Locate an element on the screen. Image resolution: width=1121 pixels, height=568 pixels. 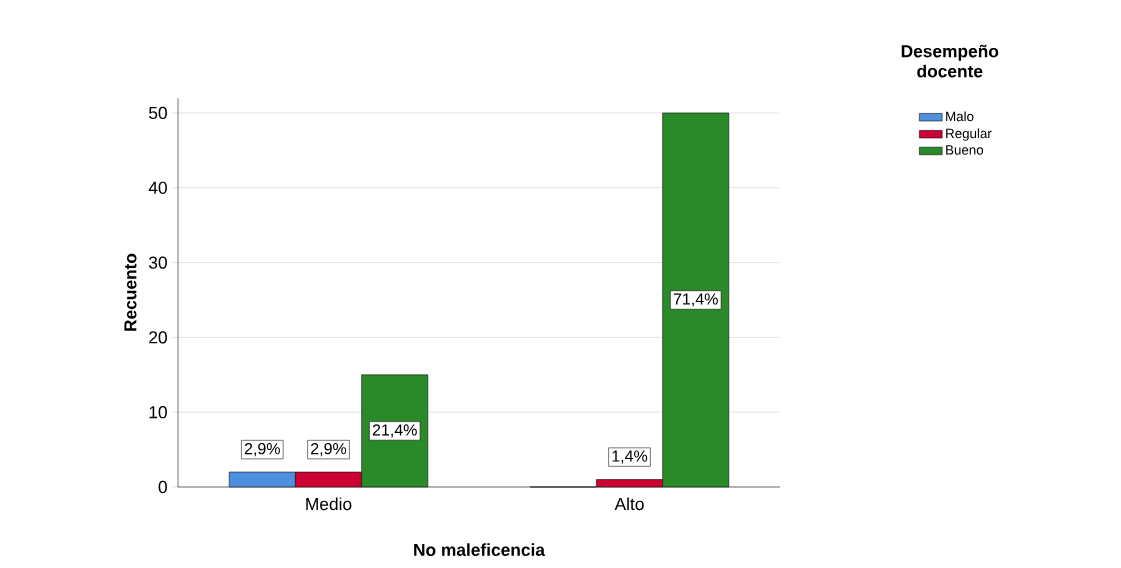
x-axis-title: No maleficencia is located at coordinates (480, 550).